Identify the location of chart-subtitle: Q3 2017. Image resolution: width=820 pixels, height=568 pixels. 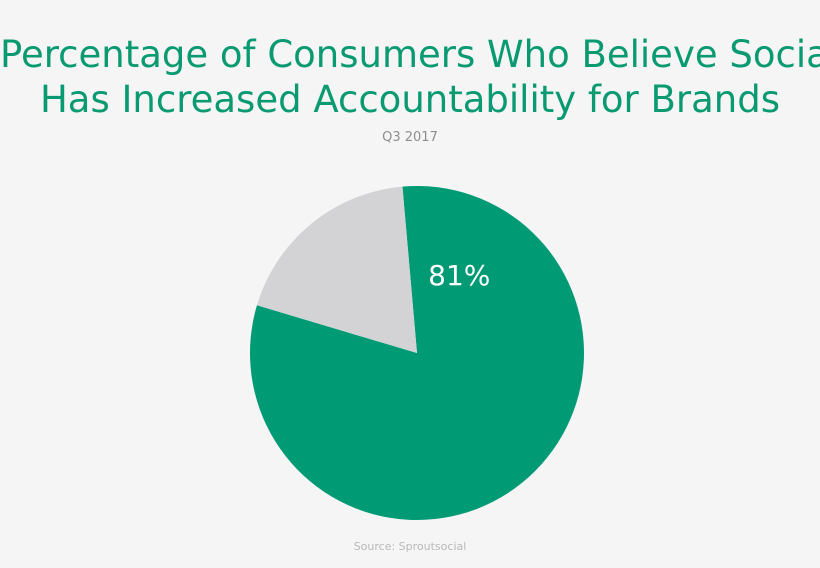
(410, 137).